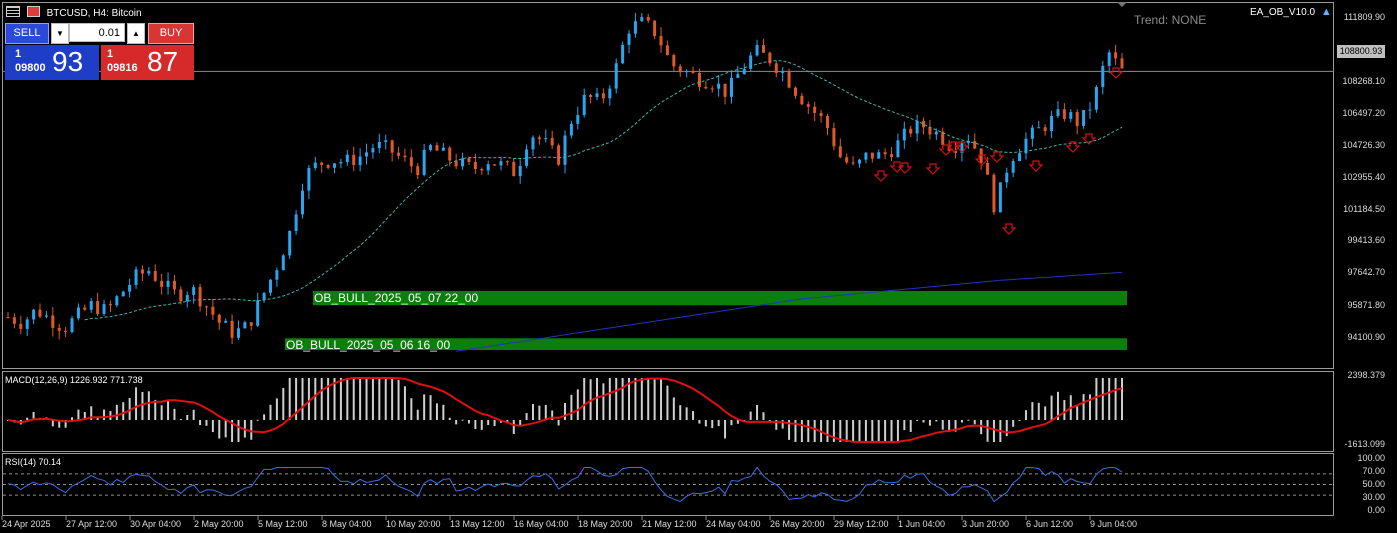  I want to click on lot-increase-button: ▲, so click(136, 33).